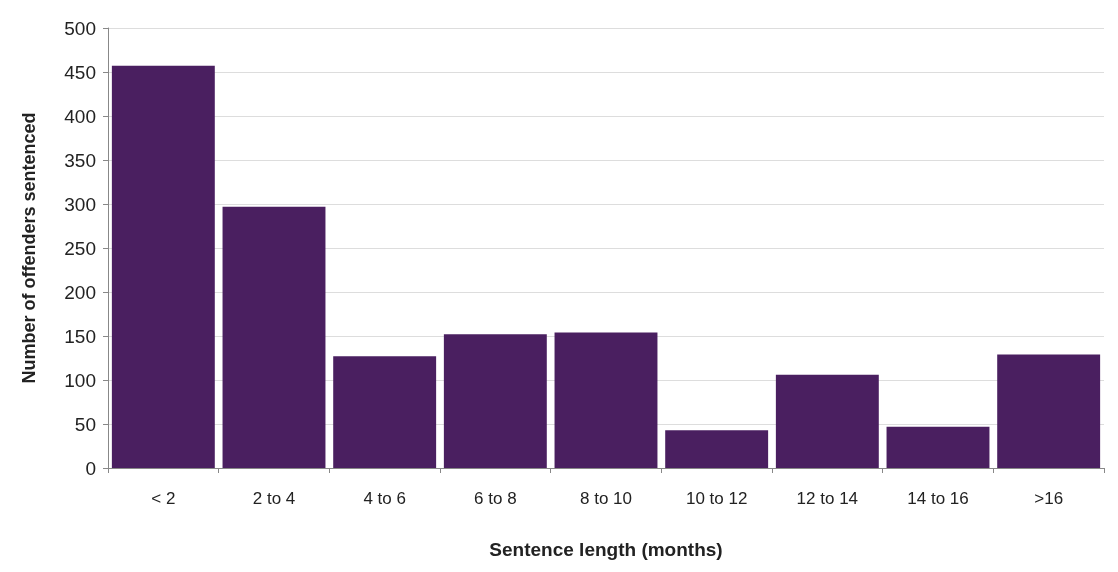  Describe the element at coordinates (384, 498) in the screenshot. I see `x-tick-label: 4 to 6` at that location.